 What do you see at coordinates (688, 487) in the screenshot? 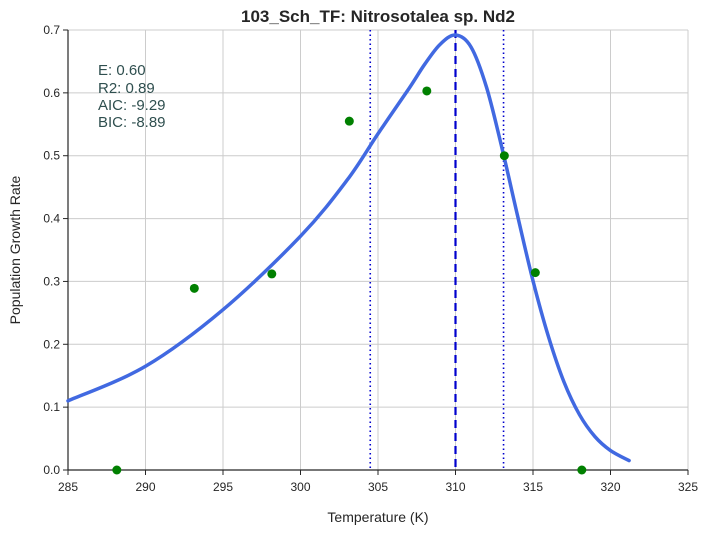
I see `x-tick-label: 325` at bounding box center [688, 487].